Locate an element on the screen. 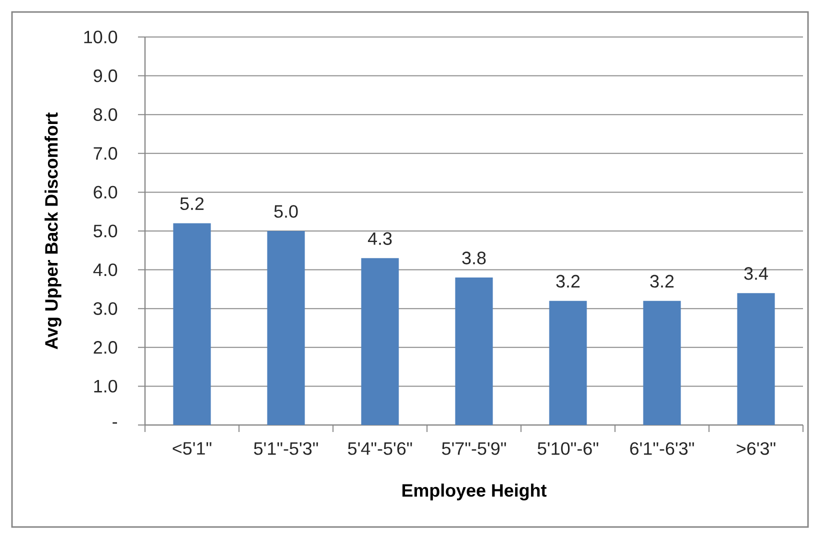 The height and width of the screenshot is (537, 814). y-tick-label: 6.0 is located at coordinates (106, 192).